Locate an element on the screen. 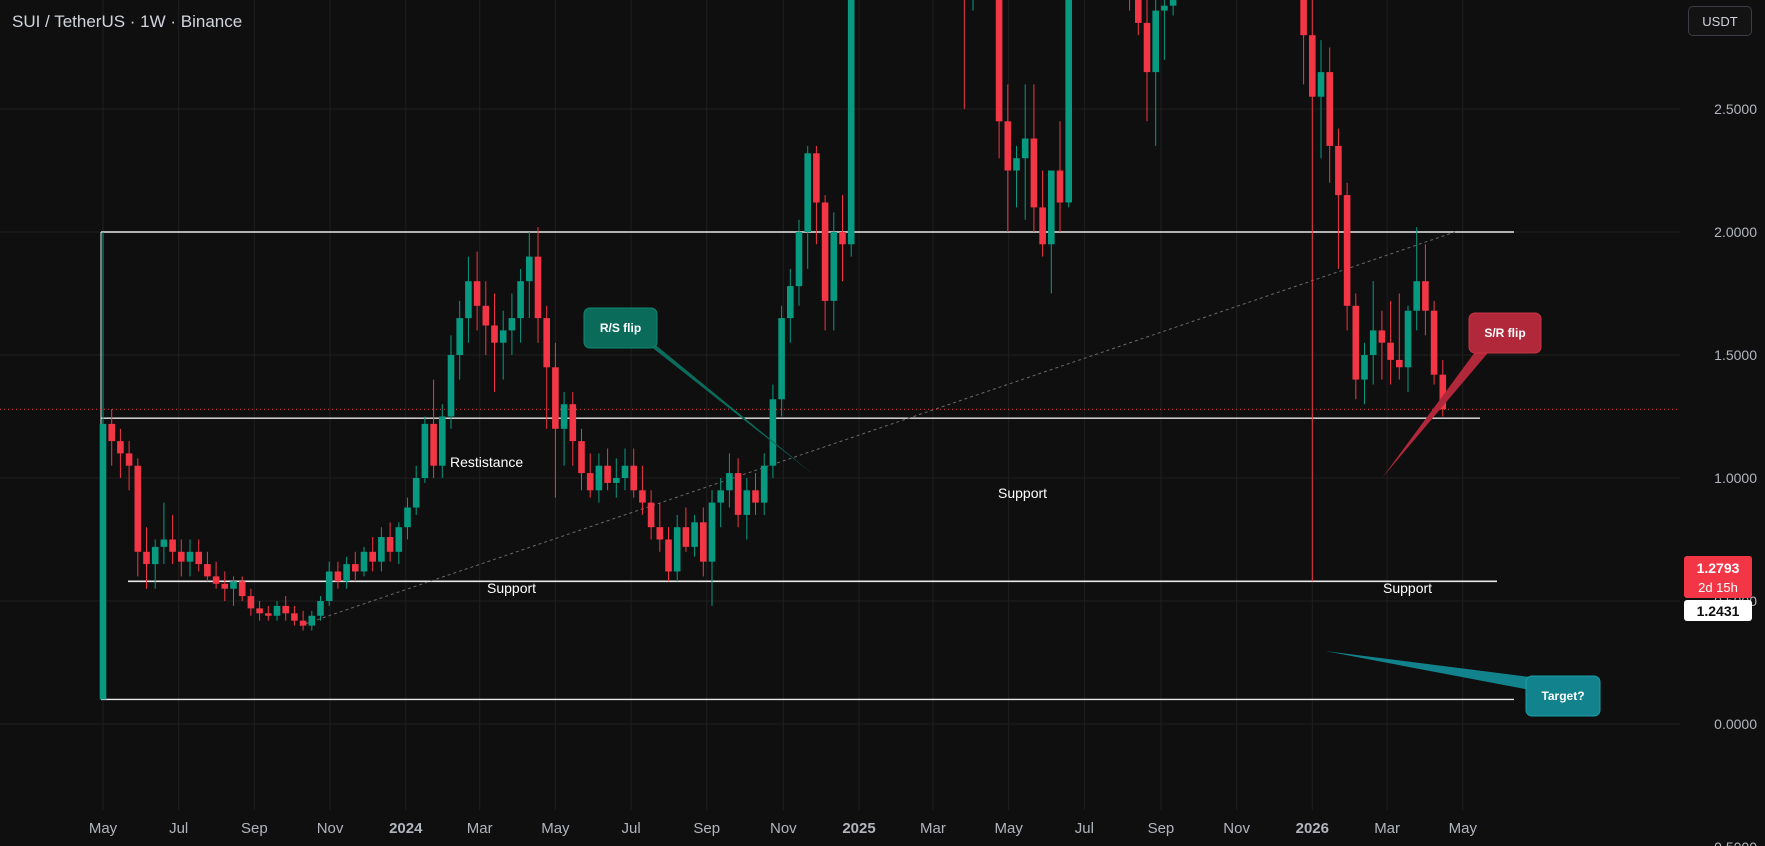  target-text: Target? is located at coordinates (1562, 696).